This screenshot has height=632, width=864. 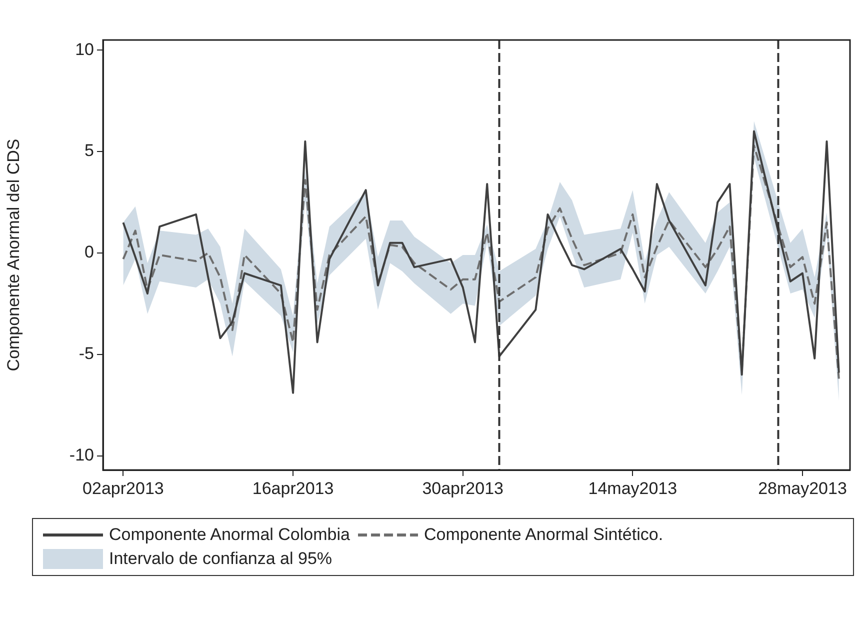 What do you see at coordinates (802, 488) in the screenshot?
I see `x-tick-label: 28may2013` at bounding box center [802, 488].